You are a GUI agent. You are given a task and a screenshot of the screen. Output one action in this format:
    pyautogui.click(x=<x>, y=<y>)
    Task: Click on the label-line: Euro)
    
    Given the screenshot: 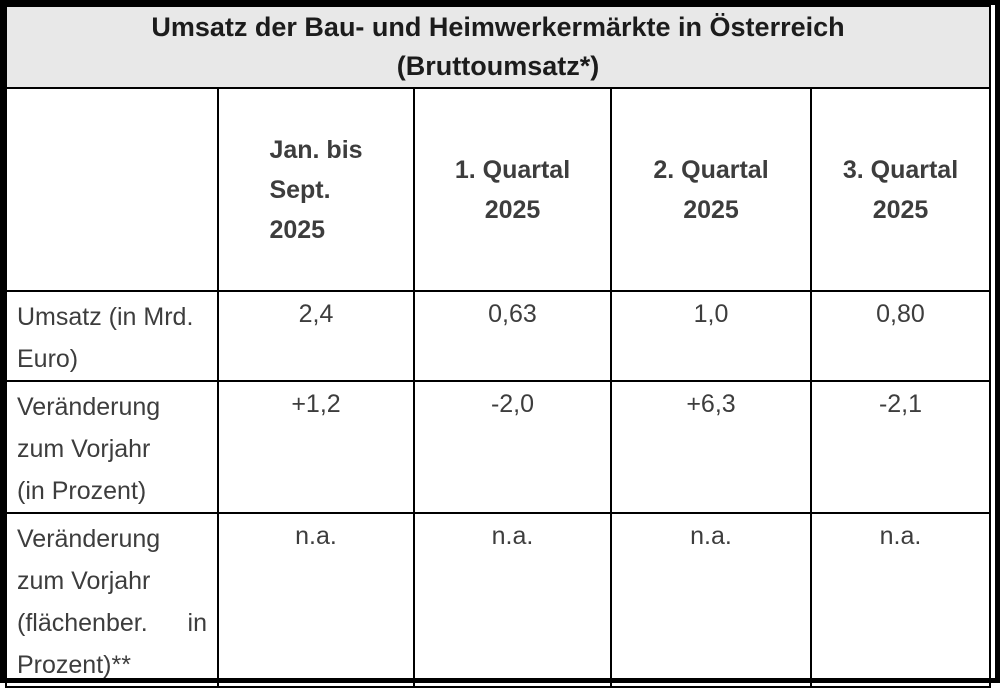 What is the action you would take?
    pyautogui.click(x=48, y=359)
    